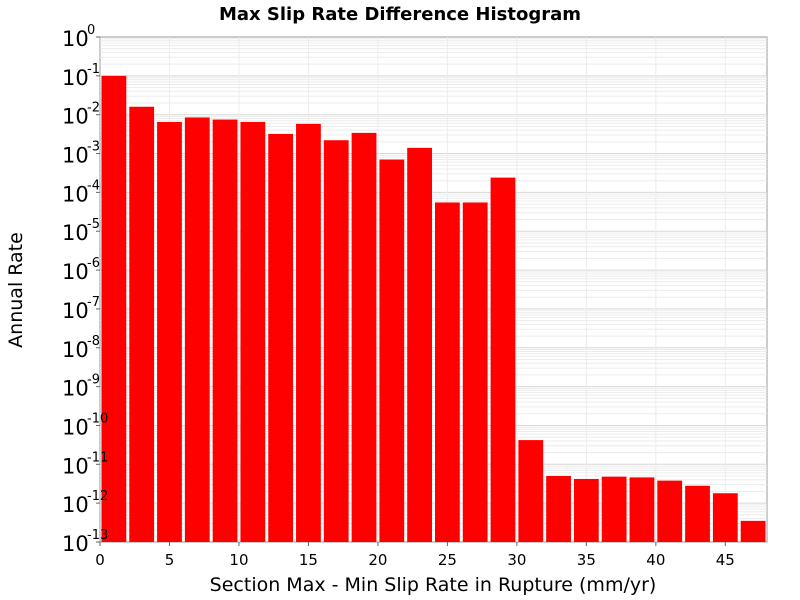 The height and width of the screenshot is (600, 800). What do you see at coordinates (97, 496) in the screenshot?
I see `y-tick-exponent: -12` at bounding box center [97, 496].